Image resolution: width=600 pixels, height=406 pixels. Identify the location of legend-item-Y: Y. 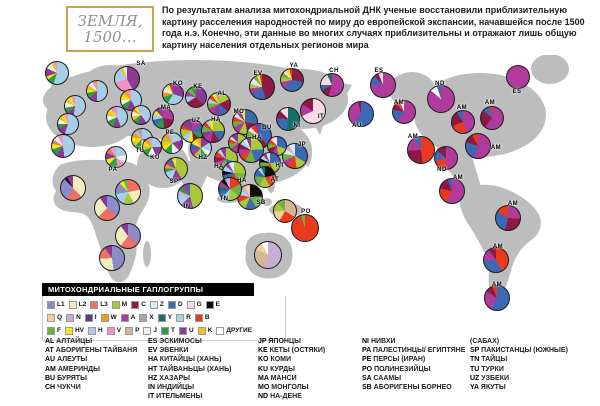
(164, 317).